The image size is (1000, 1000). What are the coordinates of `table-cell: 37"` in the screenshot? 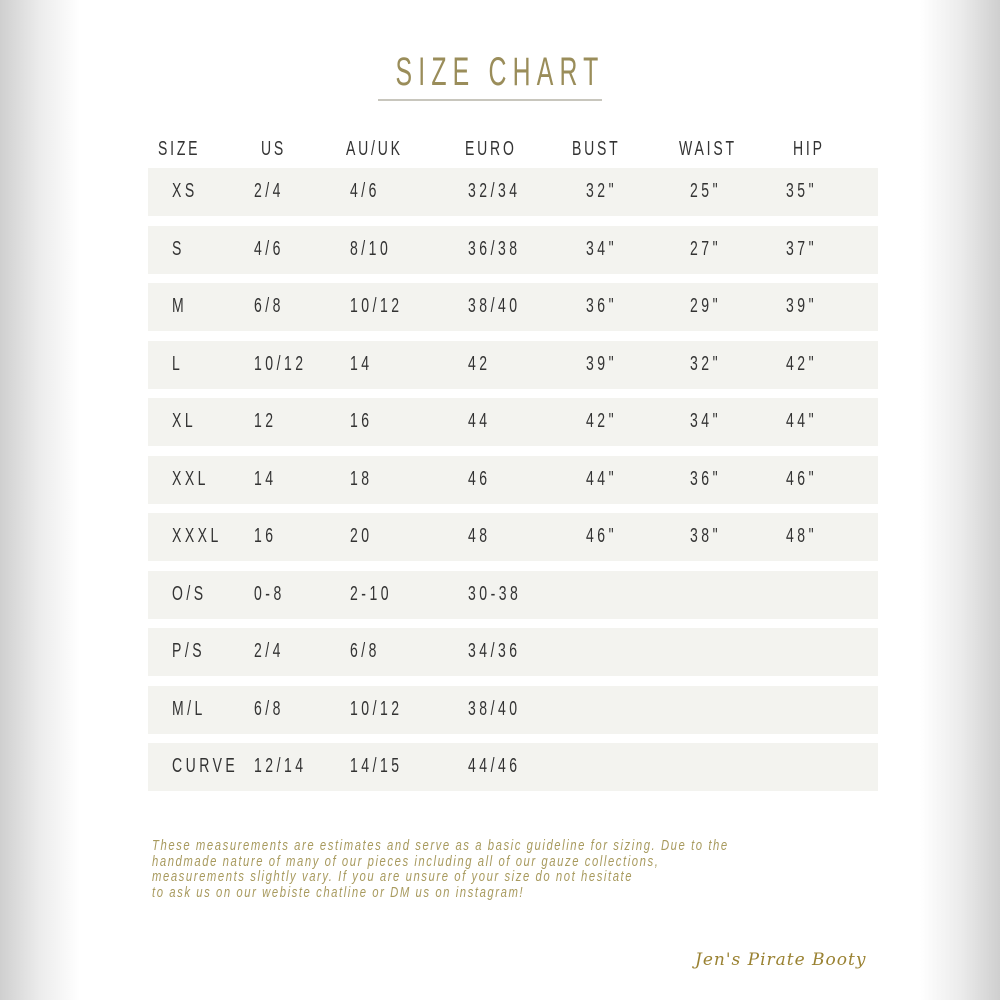 It's located at (802, 248).